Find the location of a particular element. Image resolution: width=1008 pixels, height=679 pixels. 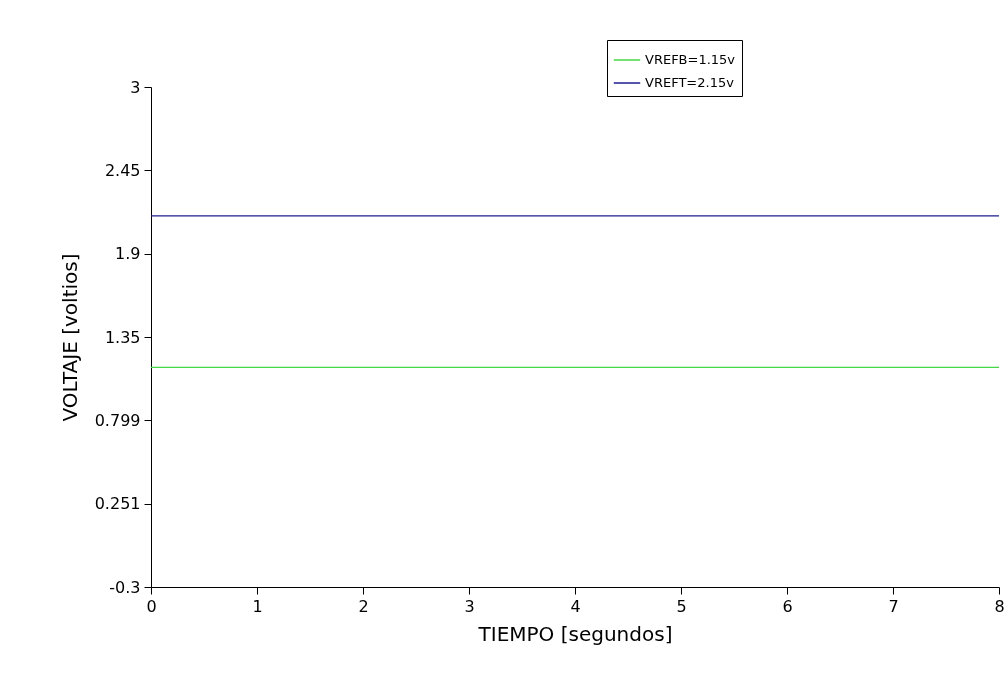

x-tick-label: 6 is located at coordinates (787, 606).